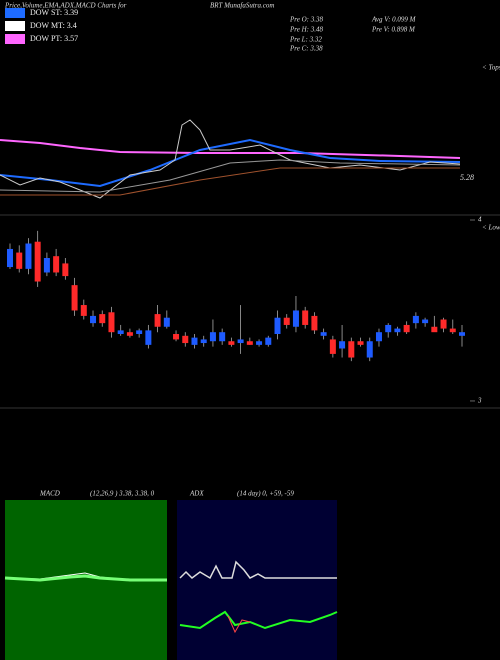 The width and height of the screenshot is (500, 660). I want to click on price-line, so click(230, 159).